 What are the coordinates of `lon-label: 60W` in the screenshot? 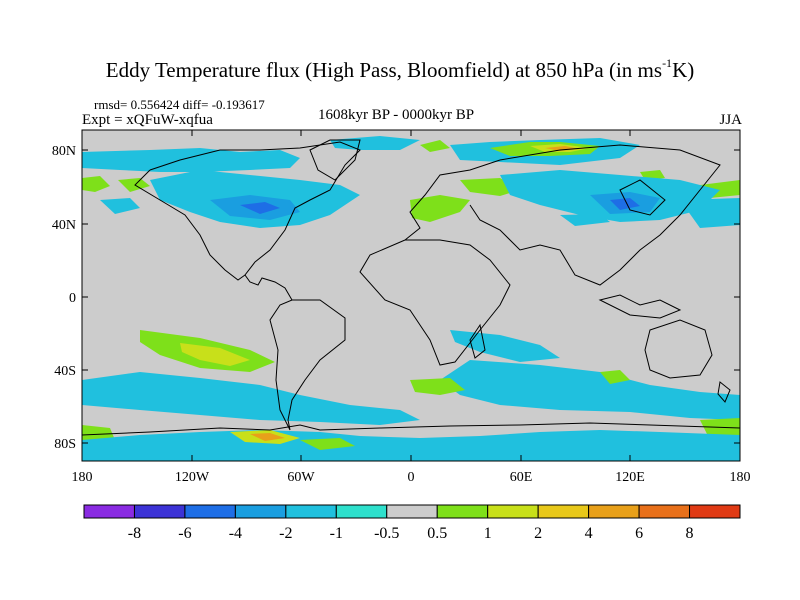 It's located at (301, 477).